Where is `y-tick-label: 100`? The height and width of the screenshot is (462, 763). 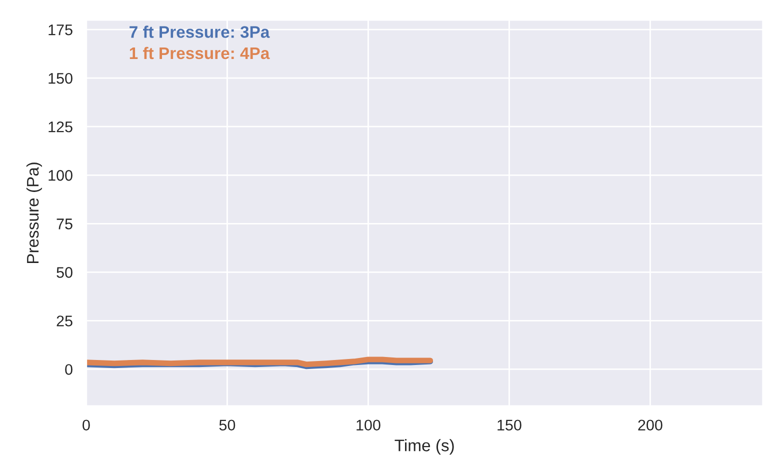 y-tick-label: 100 is located at coordinates (60, 175).